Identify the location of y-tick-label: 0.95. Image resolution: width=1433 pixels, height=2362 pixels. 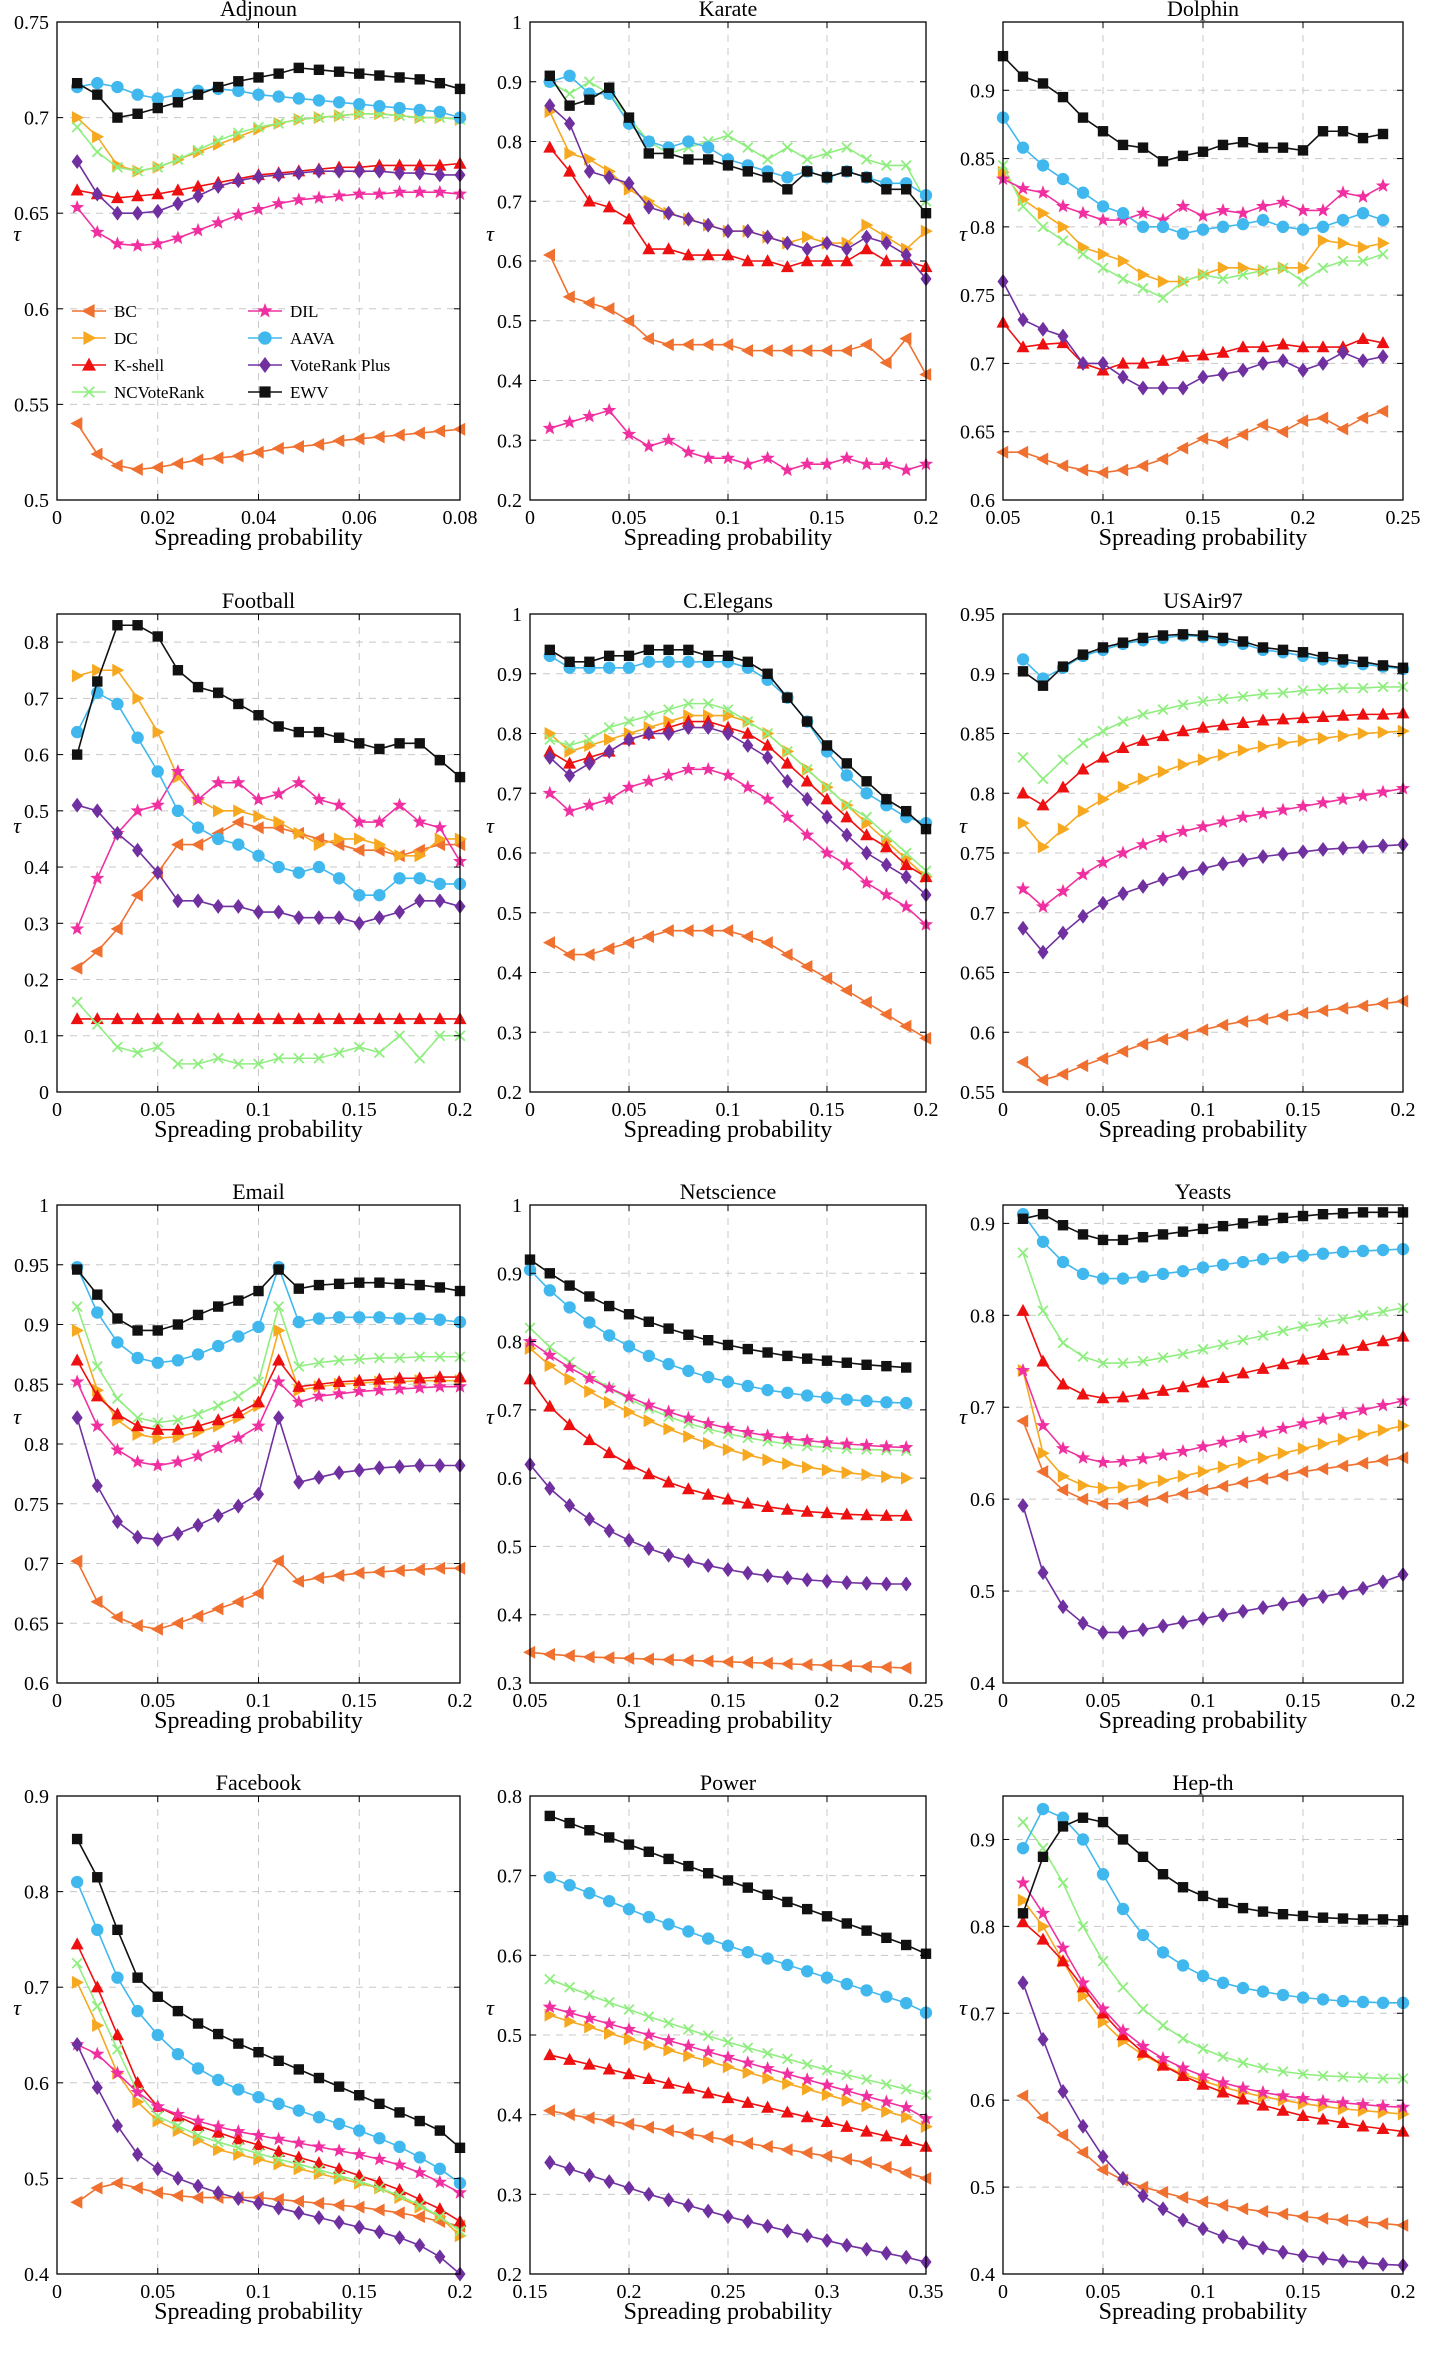
(977, 615).